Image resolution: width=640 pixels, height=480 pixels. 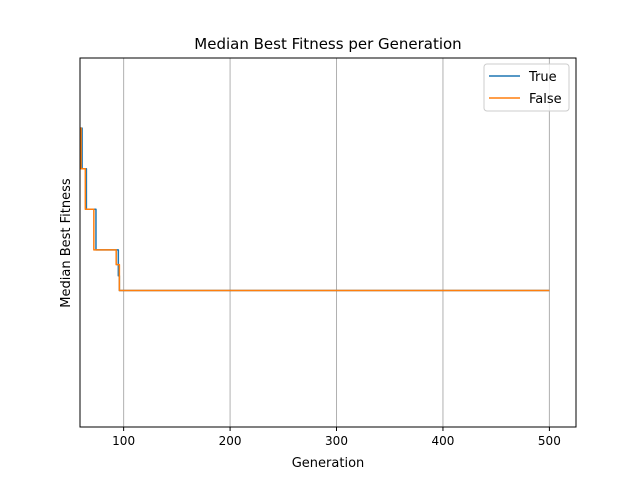 What do you see at coordinates (328, 463) in the screenshot?
I see `x-axis-label: Generation` at bounding box center [328, 463].